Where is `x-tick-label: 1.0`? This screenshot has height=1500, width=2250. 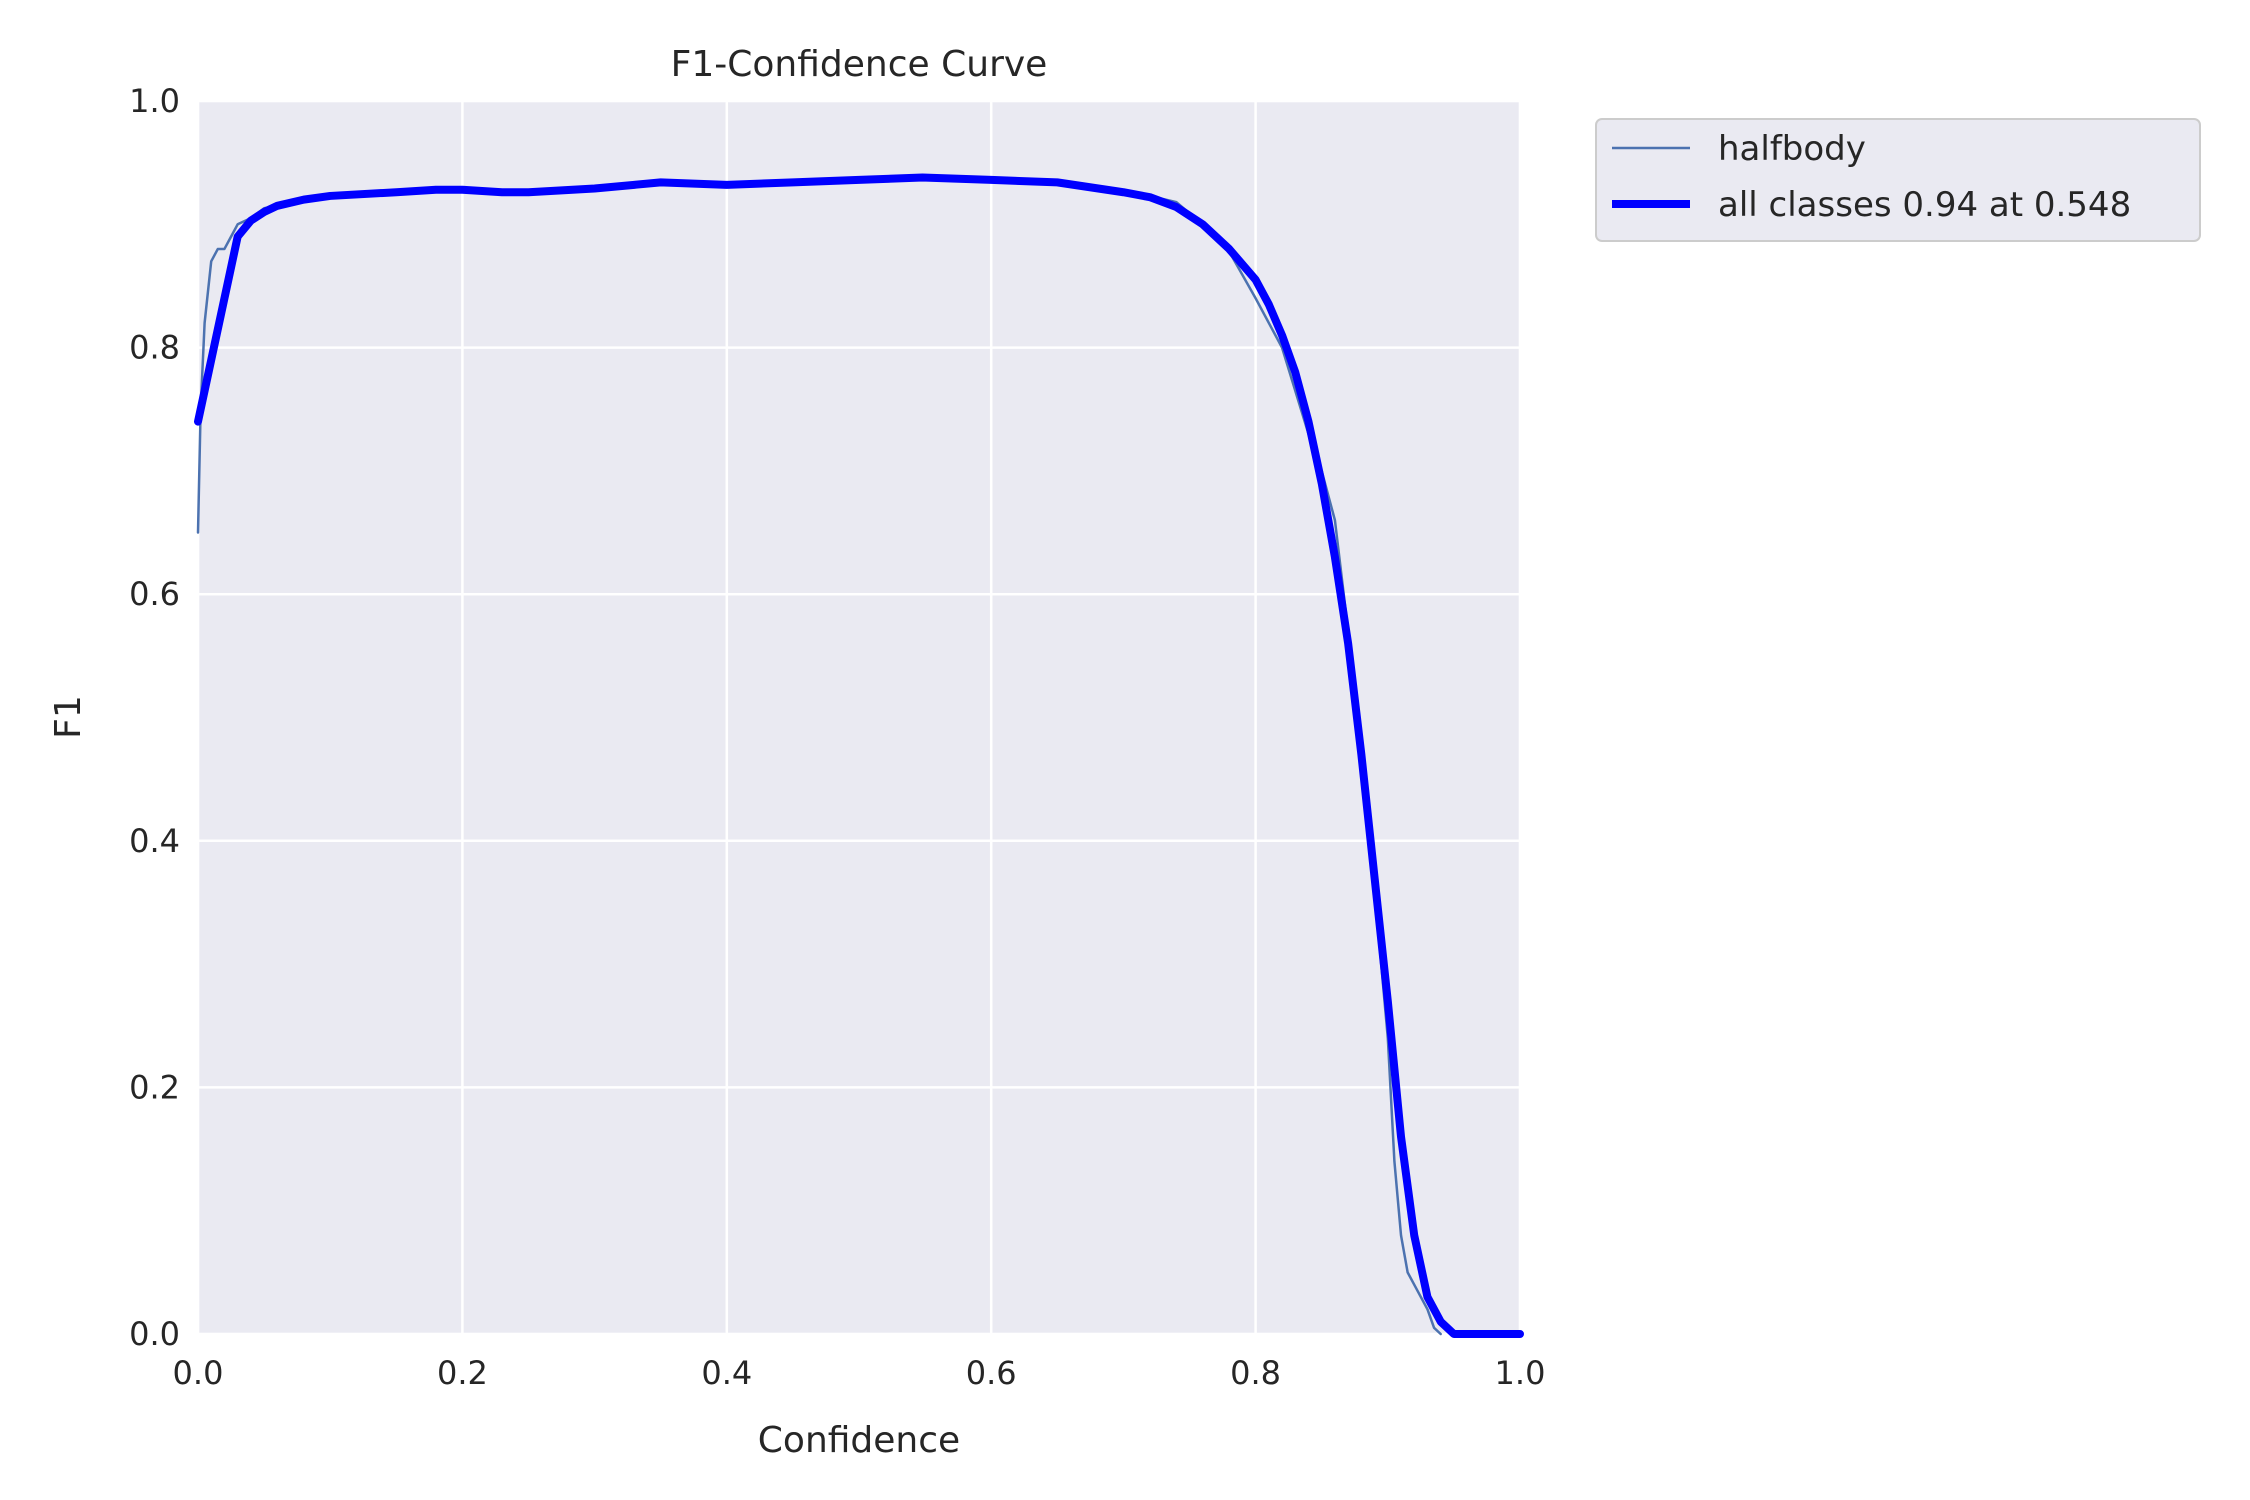
x-tick-label: 1.0 is located at coordinates (1520, 1373).